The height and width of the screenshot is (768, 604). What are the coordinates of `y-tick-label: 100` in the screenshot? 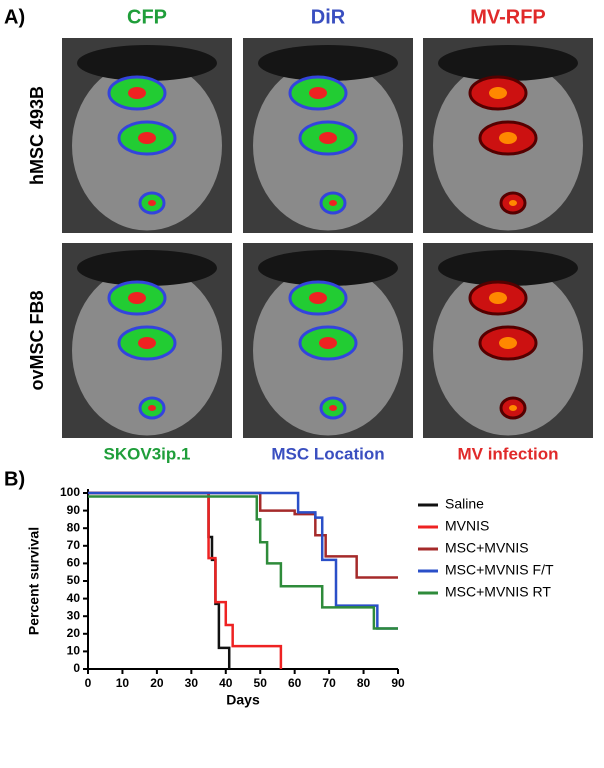 It's located at (70, 492).